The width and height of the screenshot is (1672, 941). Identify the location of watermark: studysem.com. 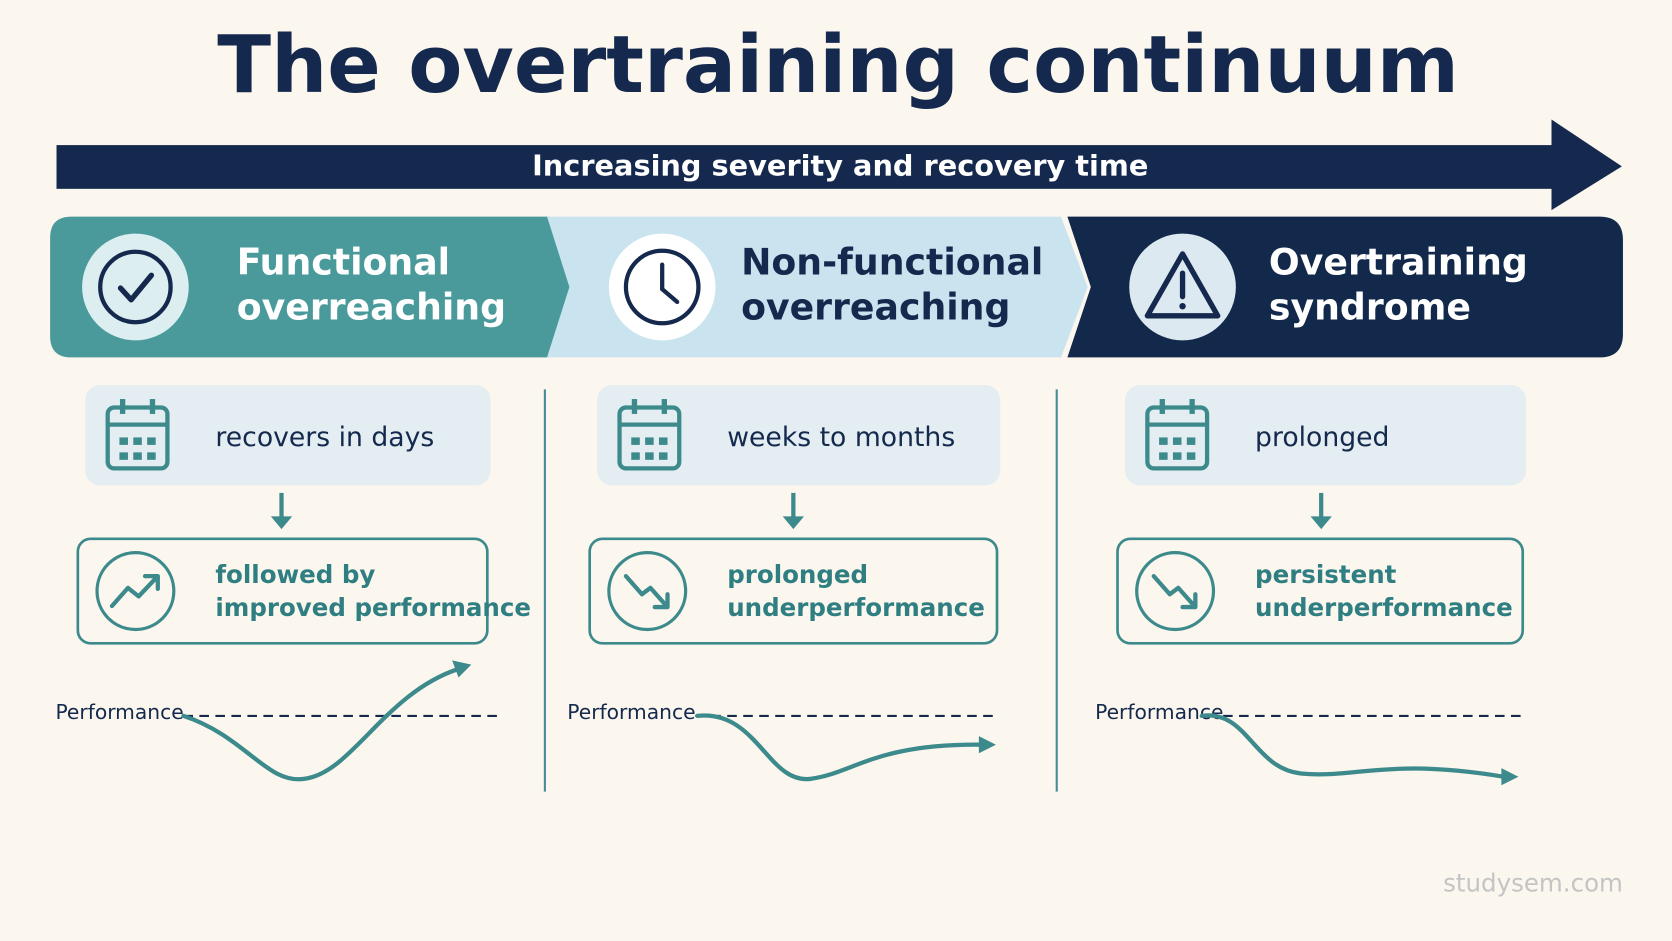
(1533, 882).